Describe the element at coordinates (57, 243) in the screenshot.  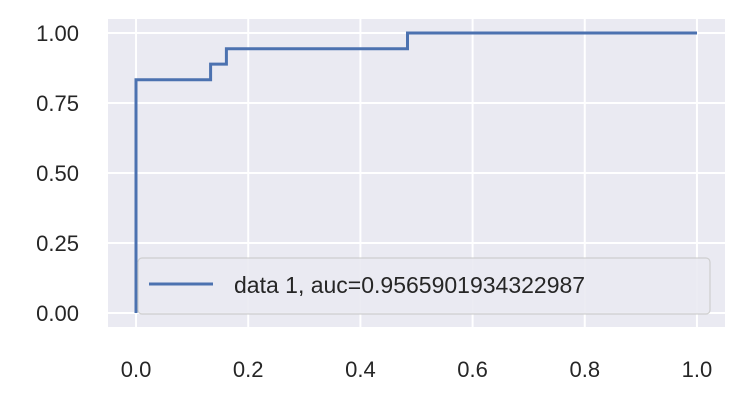
I see `y-tick-label: 0.25` at that location.